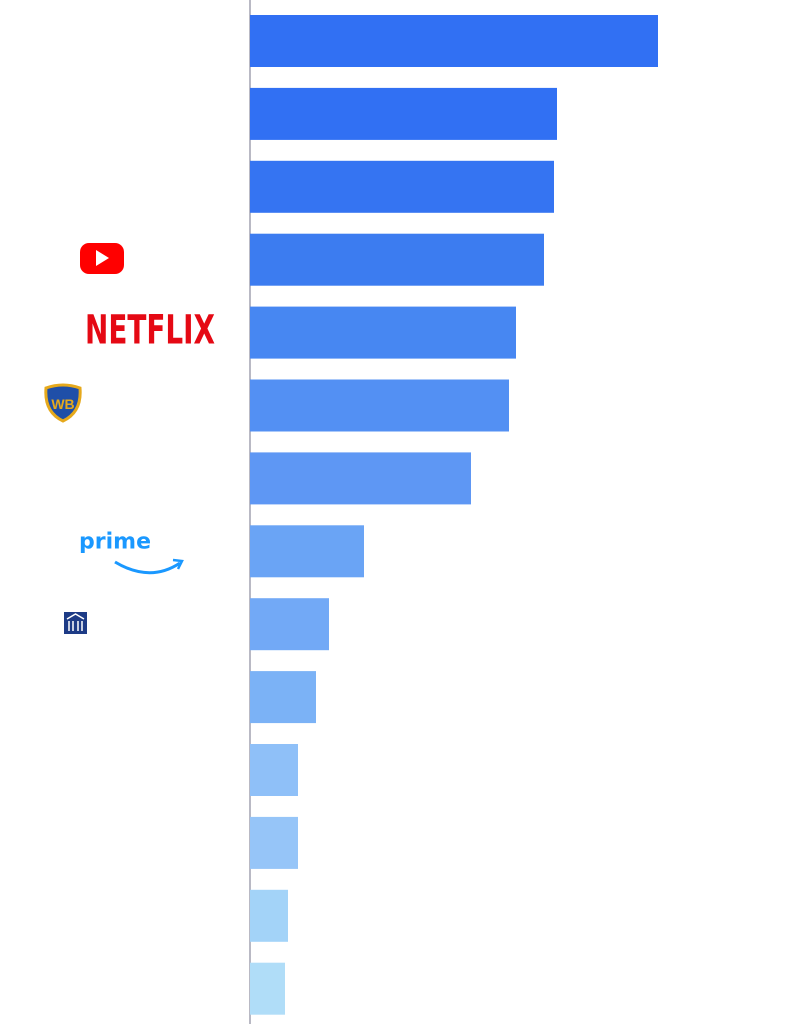 This screenshot has height=1024, width=804. Describe the element at coordinates (115, 541) in the screenshot. I see `category-label: prime` at that location.